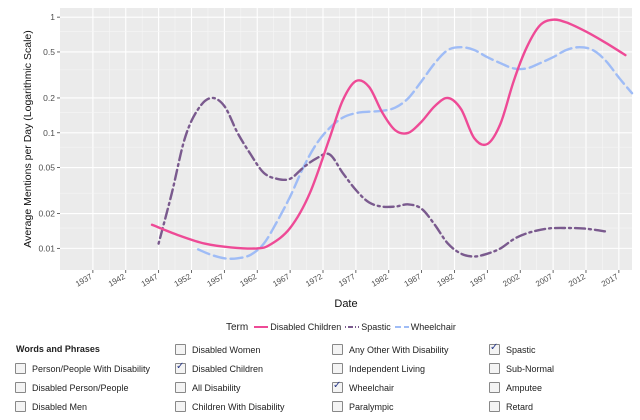 The width and height of the screenshot is (640, 420). What do you see at coordinates (281, 280) in the screenshot?
I see `x-tick-label: 1967` at bounding box center [281, 280].